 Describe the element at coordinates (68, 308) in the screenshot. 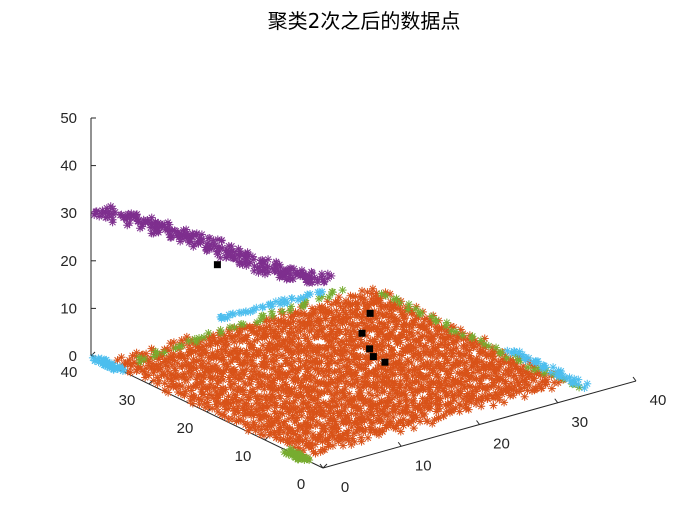

I see `z-tick-label-1: 10` at that location.